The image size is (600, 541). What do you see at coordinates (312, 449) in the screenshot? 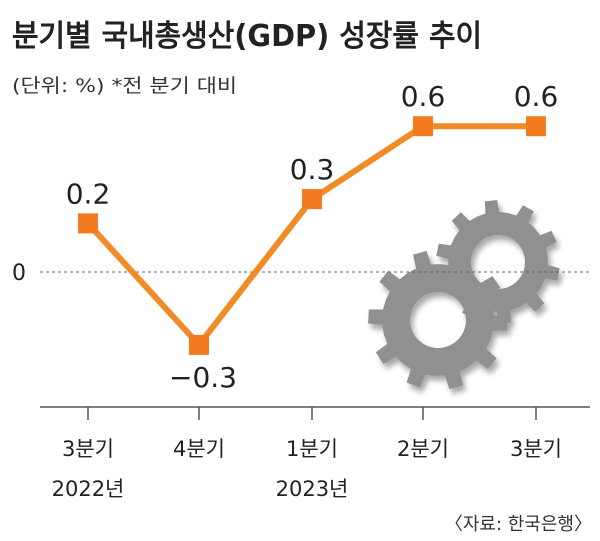
I see `x-tick-label: 1분기` at bounding box center [312, 449].